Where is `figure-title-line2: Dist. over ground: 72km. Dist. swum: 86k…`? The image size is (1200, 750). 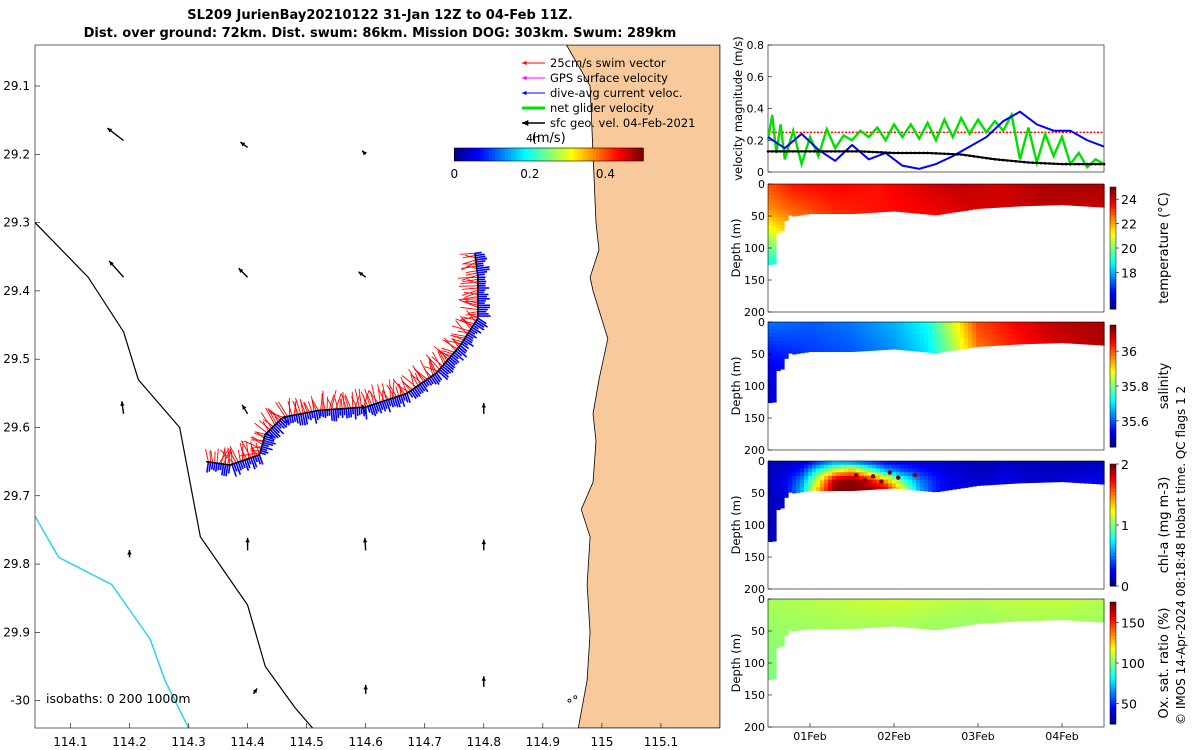 figure-title-line2: Dist. over ground: 72km. Dist. swum: 86k… is located at coordinates (380, 33).